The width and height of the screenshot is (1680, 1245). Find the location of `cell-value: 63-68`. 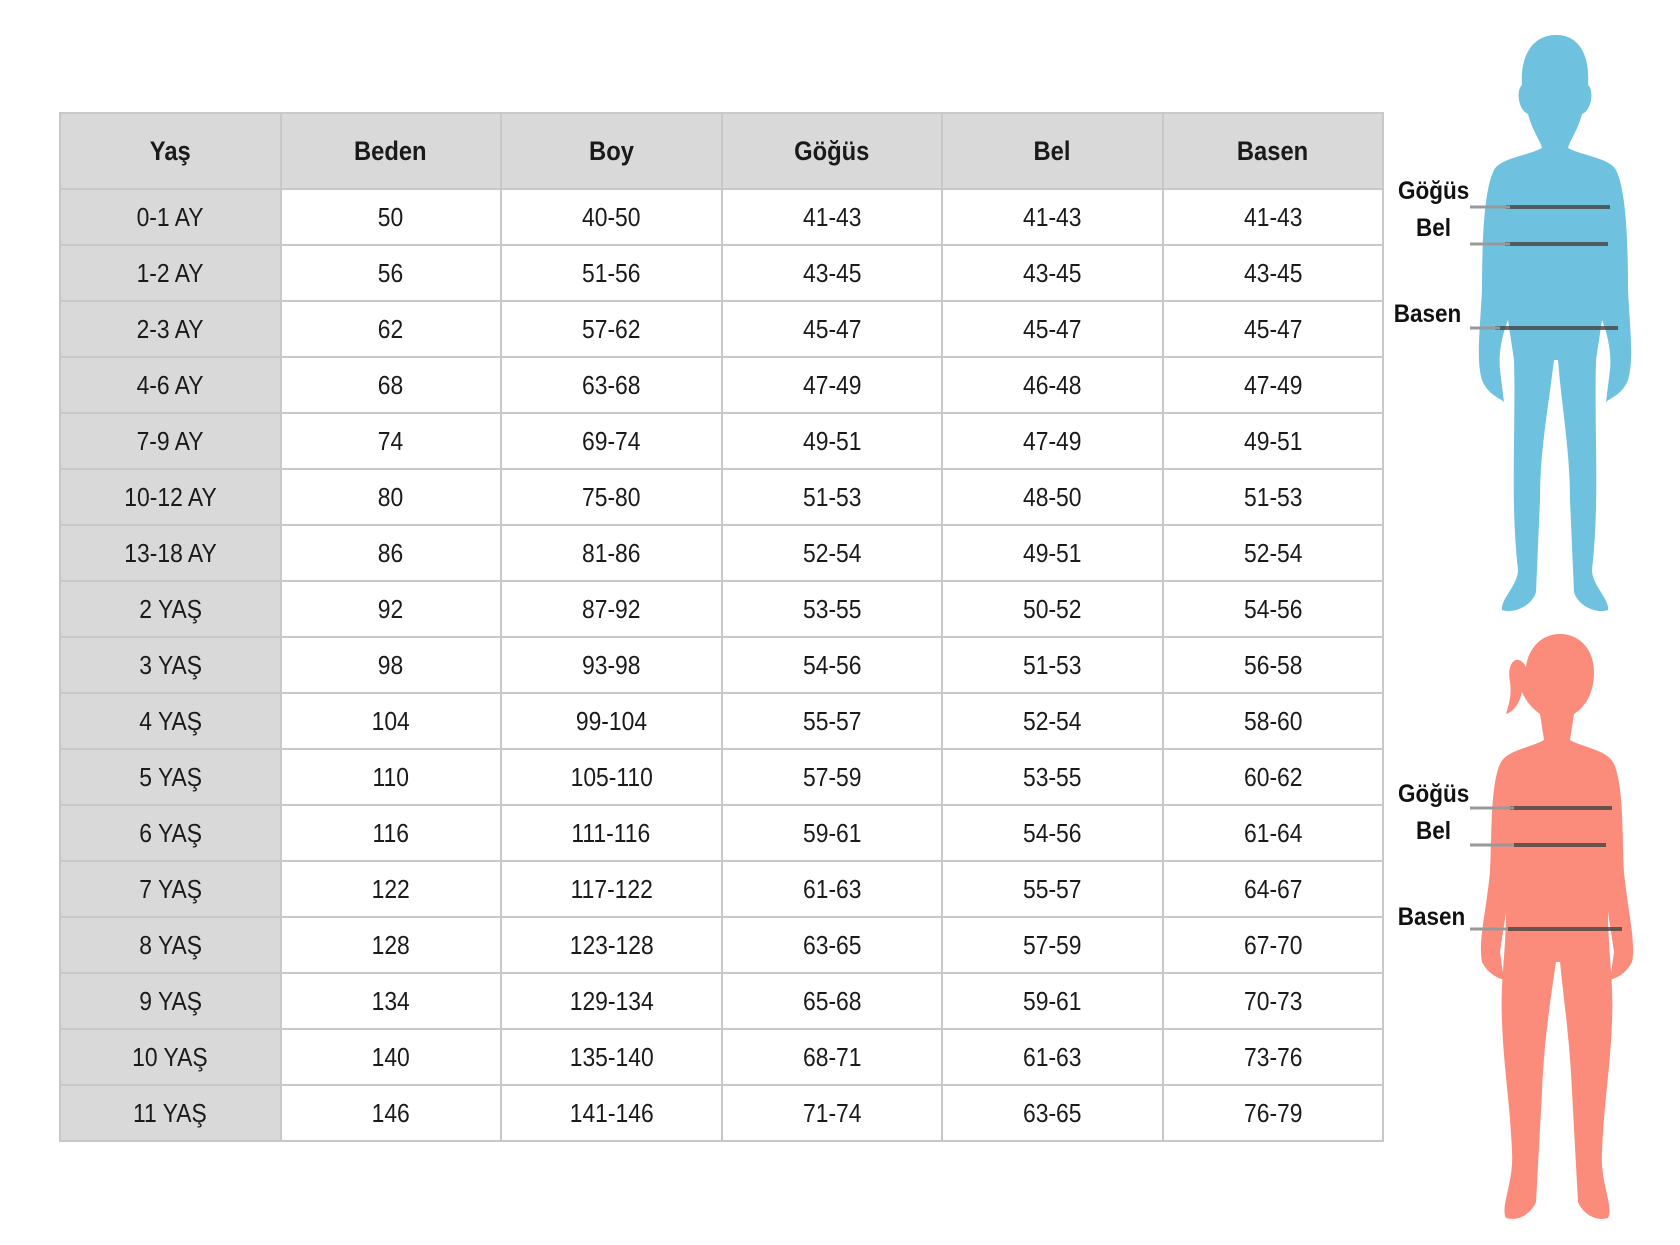

cell-value: 63-68 is located at coordinates (611, 384).